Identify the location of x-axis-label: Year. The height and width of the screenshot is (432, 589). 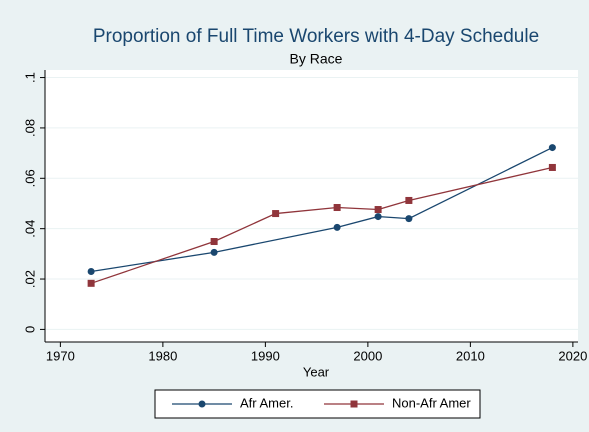
(316, 371).